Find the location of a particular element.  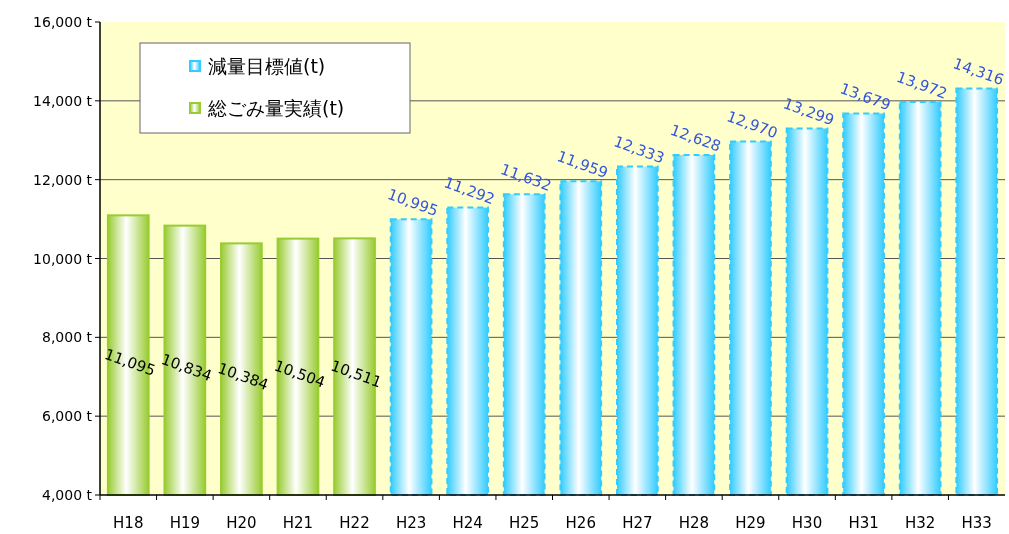

x-tick-label: H20 is located at coordinates (241, 523).